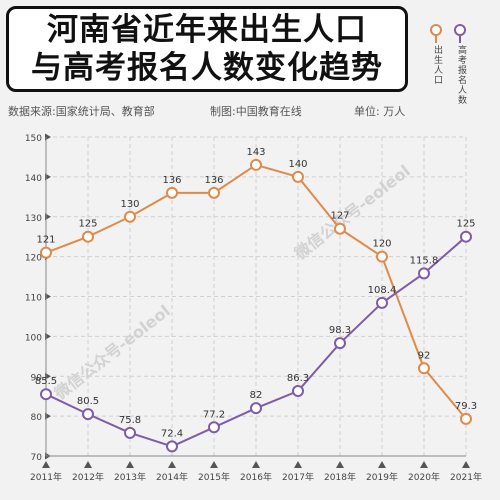  Describe the element at coordinates (207, 30) in the screenshot. I see `title-line-1: 河南省近年来出生人口` at that location.